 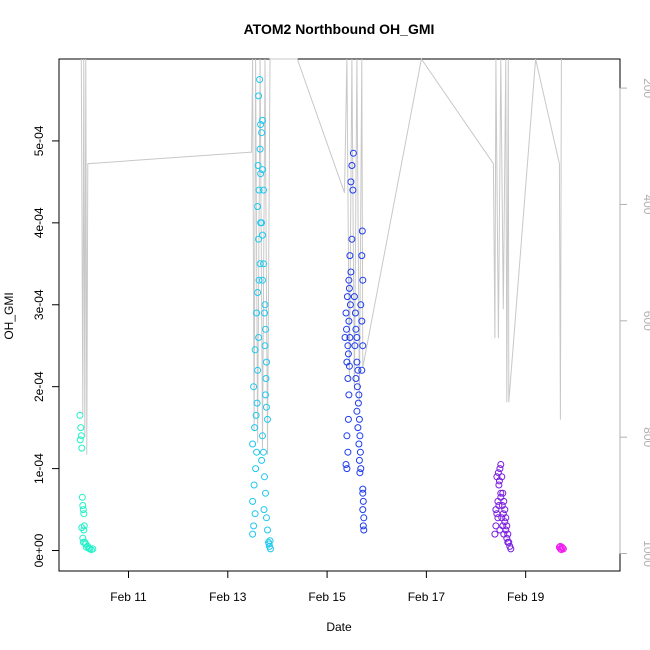 What do you see at coordinates (526, 597) in the screenshot?
I see `x-tick-label: Feb 19` at bounding box center [526, 597].